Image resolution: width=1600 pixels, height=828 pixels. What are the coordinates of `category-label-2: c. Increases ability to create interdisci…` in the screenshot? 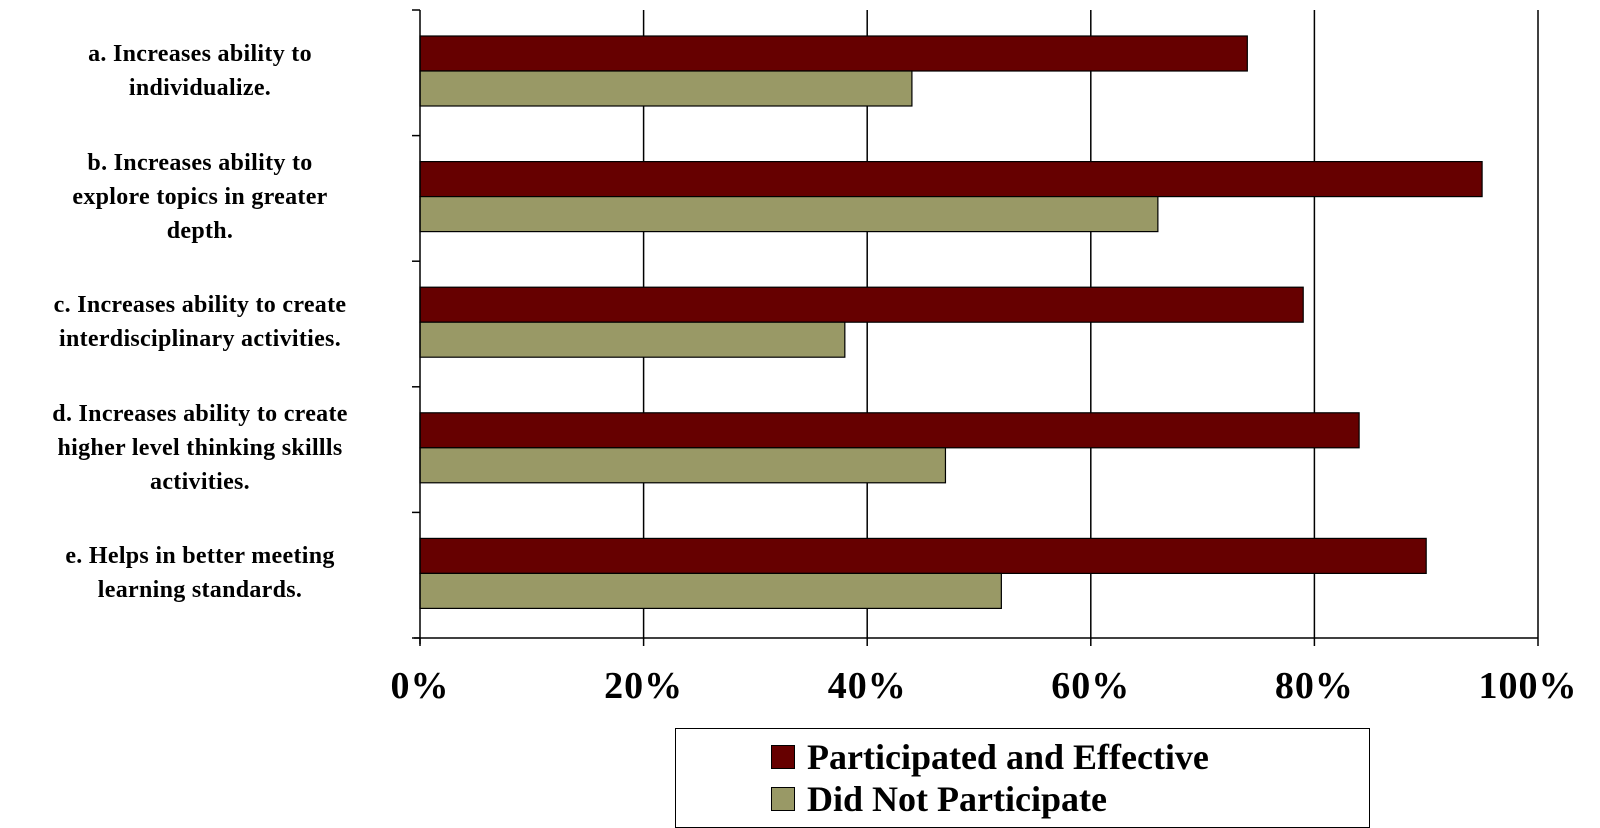 It's located at (200, 322).